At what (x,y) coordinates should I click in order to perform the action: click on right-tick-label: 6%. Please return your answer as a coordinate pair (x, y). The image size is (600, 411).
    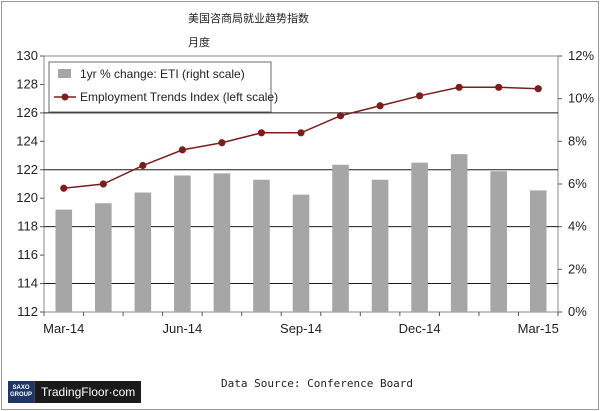
    Looking at the image, I should click on (577, 183).